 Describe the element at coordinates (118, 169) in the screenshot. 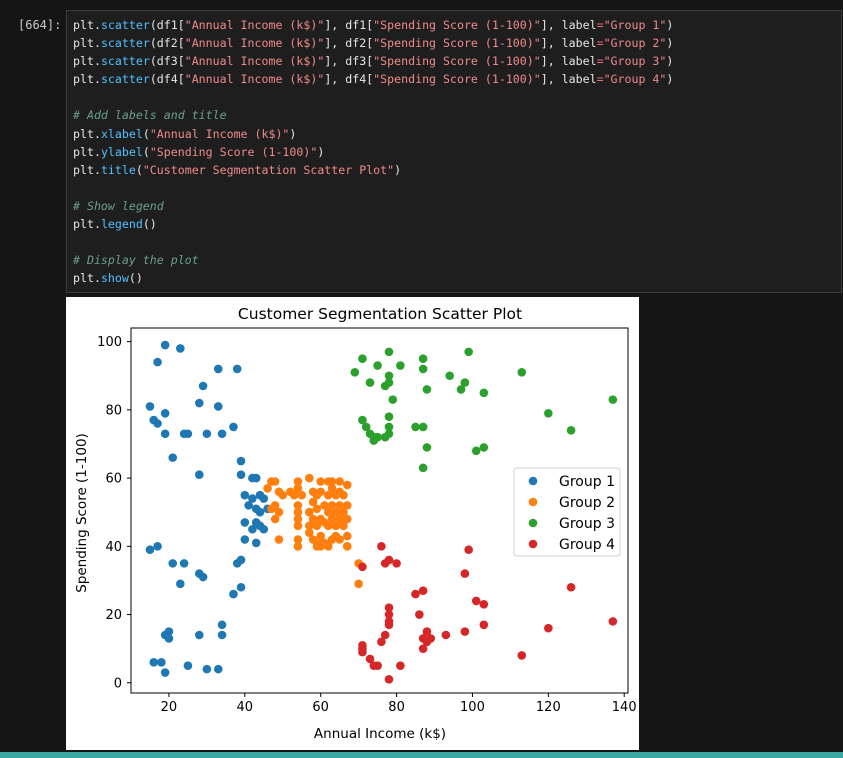

I see `code-token: title` at that location.